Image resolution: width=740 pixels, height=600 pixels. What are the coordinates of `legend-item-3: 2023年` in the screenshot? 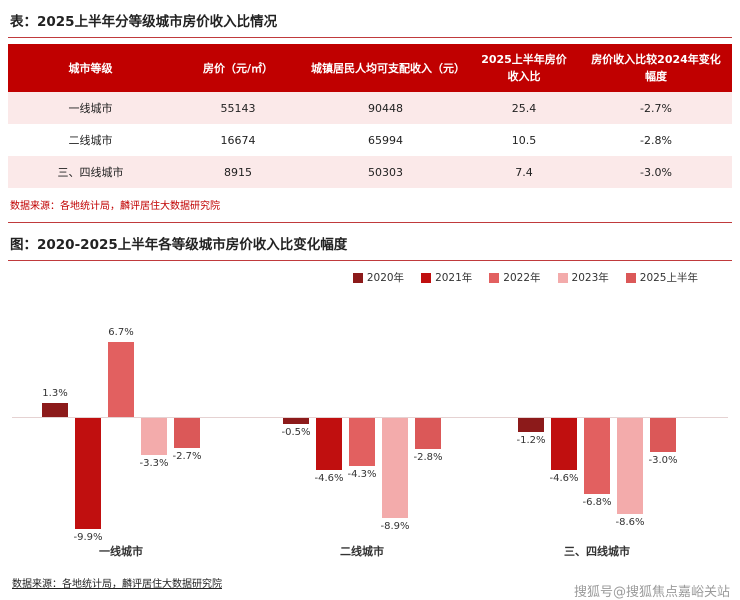 It's located at (583, 277).